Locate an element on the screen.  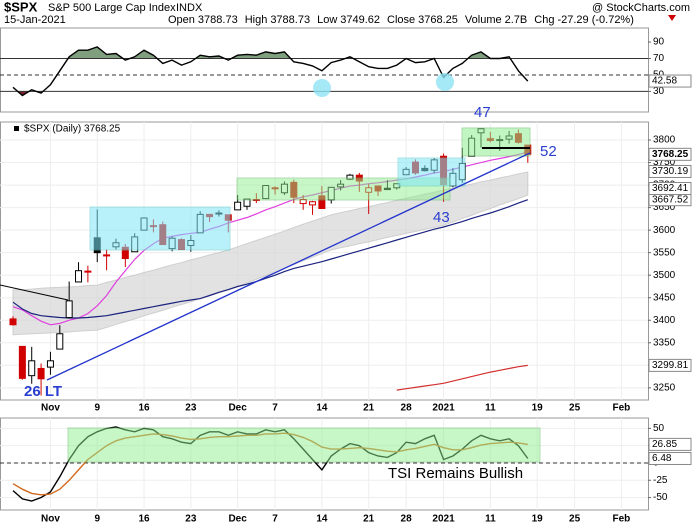
down-arrow is located at coordinates (672, 18).